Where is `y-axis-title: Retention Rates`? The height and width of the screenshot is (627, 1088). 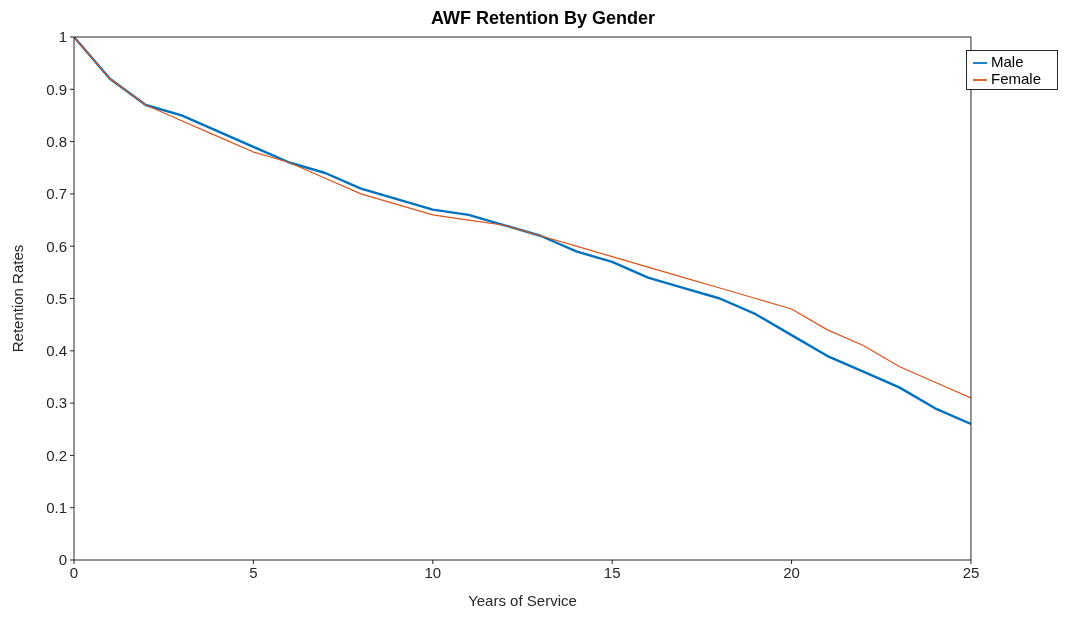 y-axis-title: Retention Rates is located at coordinates (18, 298).